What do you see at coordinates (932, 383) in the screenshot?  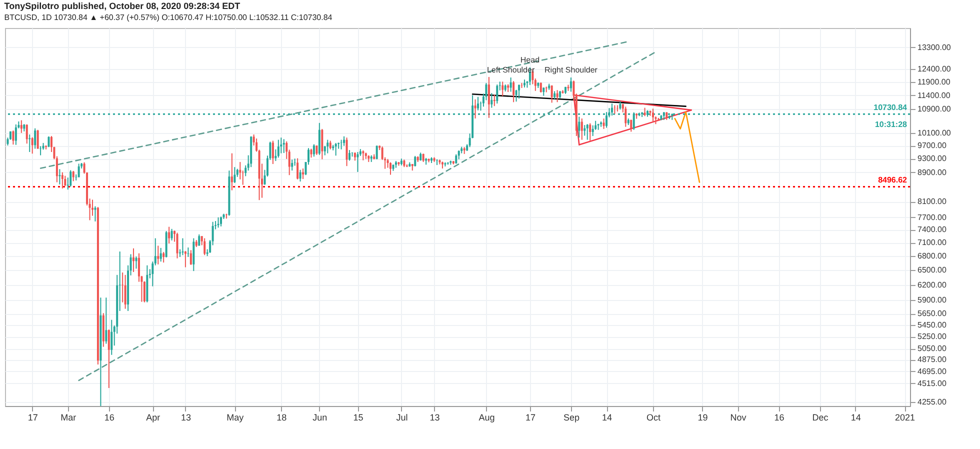 I see `y-tick-label: 4515.00` at bounding box center [932, 383].